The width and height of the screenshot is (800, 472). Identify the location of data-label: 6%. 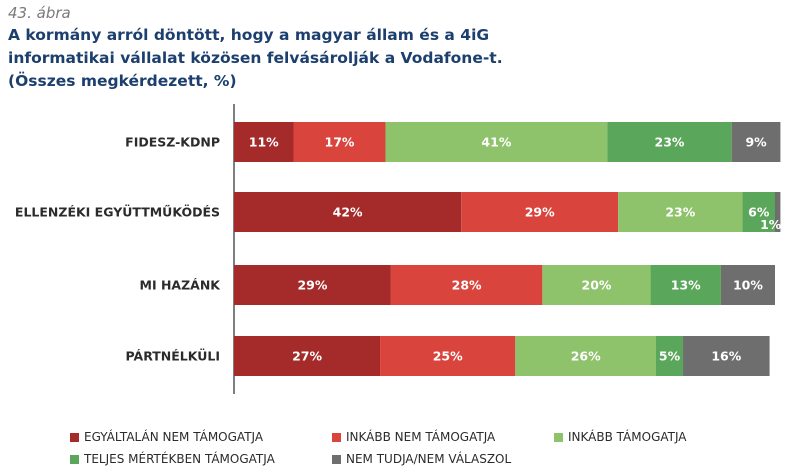
(759, 212).